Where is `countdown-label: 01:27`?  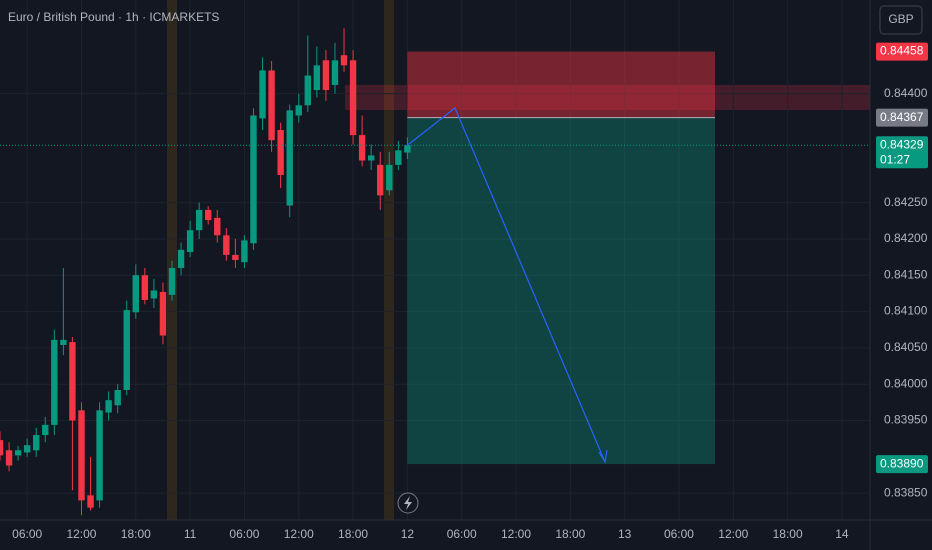
countdown-label: 01:27 is located at coordinates (895, 159).